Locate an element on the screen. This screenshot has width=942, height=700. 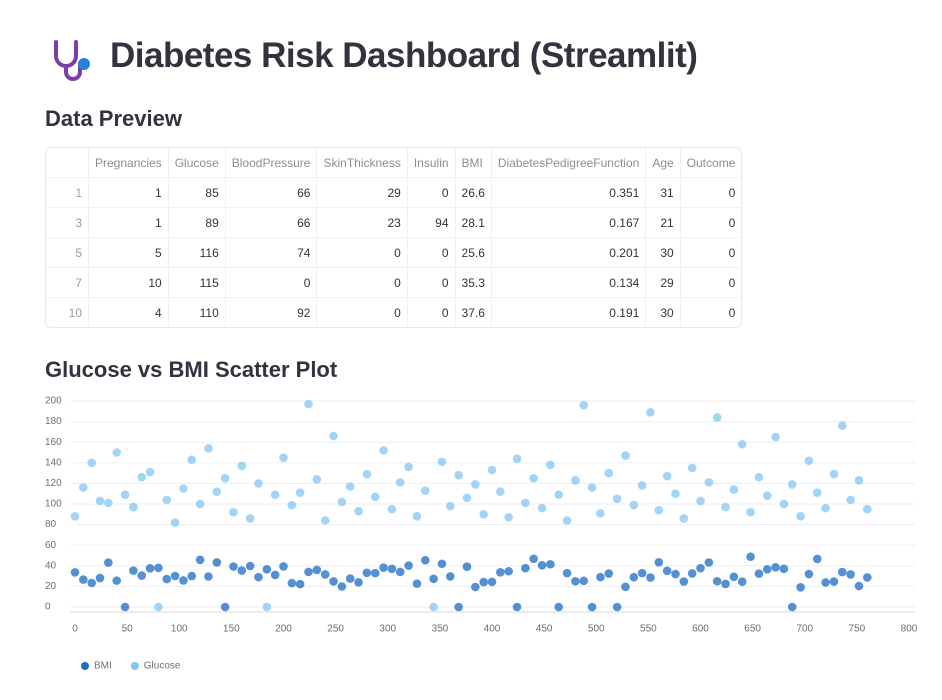
x-tick-label: 600 is located at coordinates (700, 629).